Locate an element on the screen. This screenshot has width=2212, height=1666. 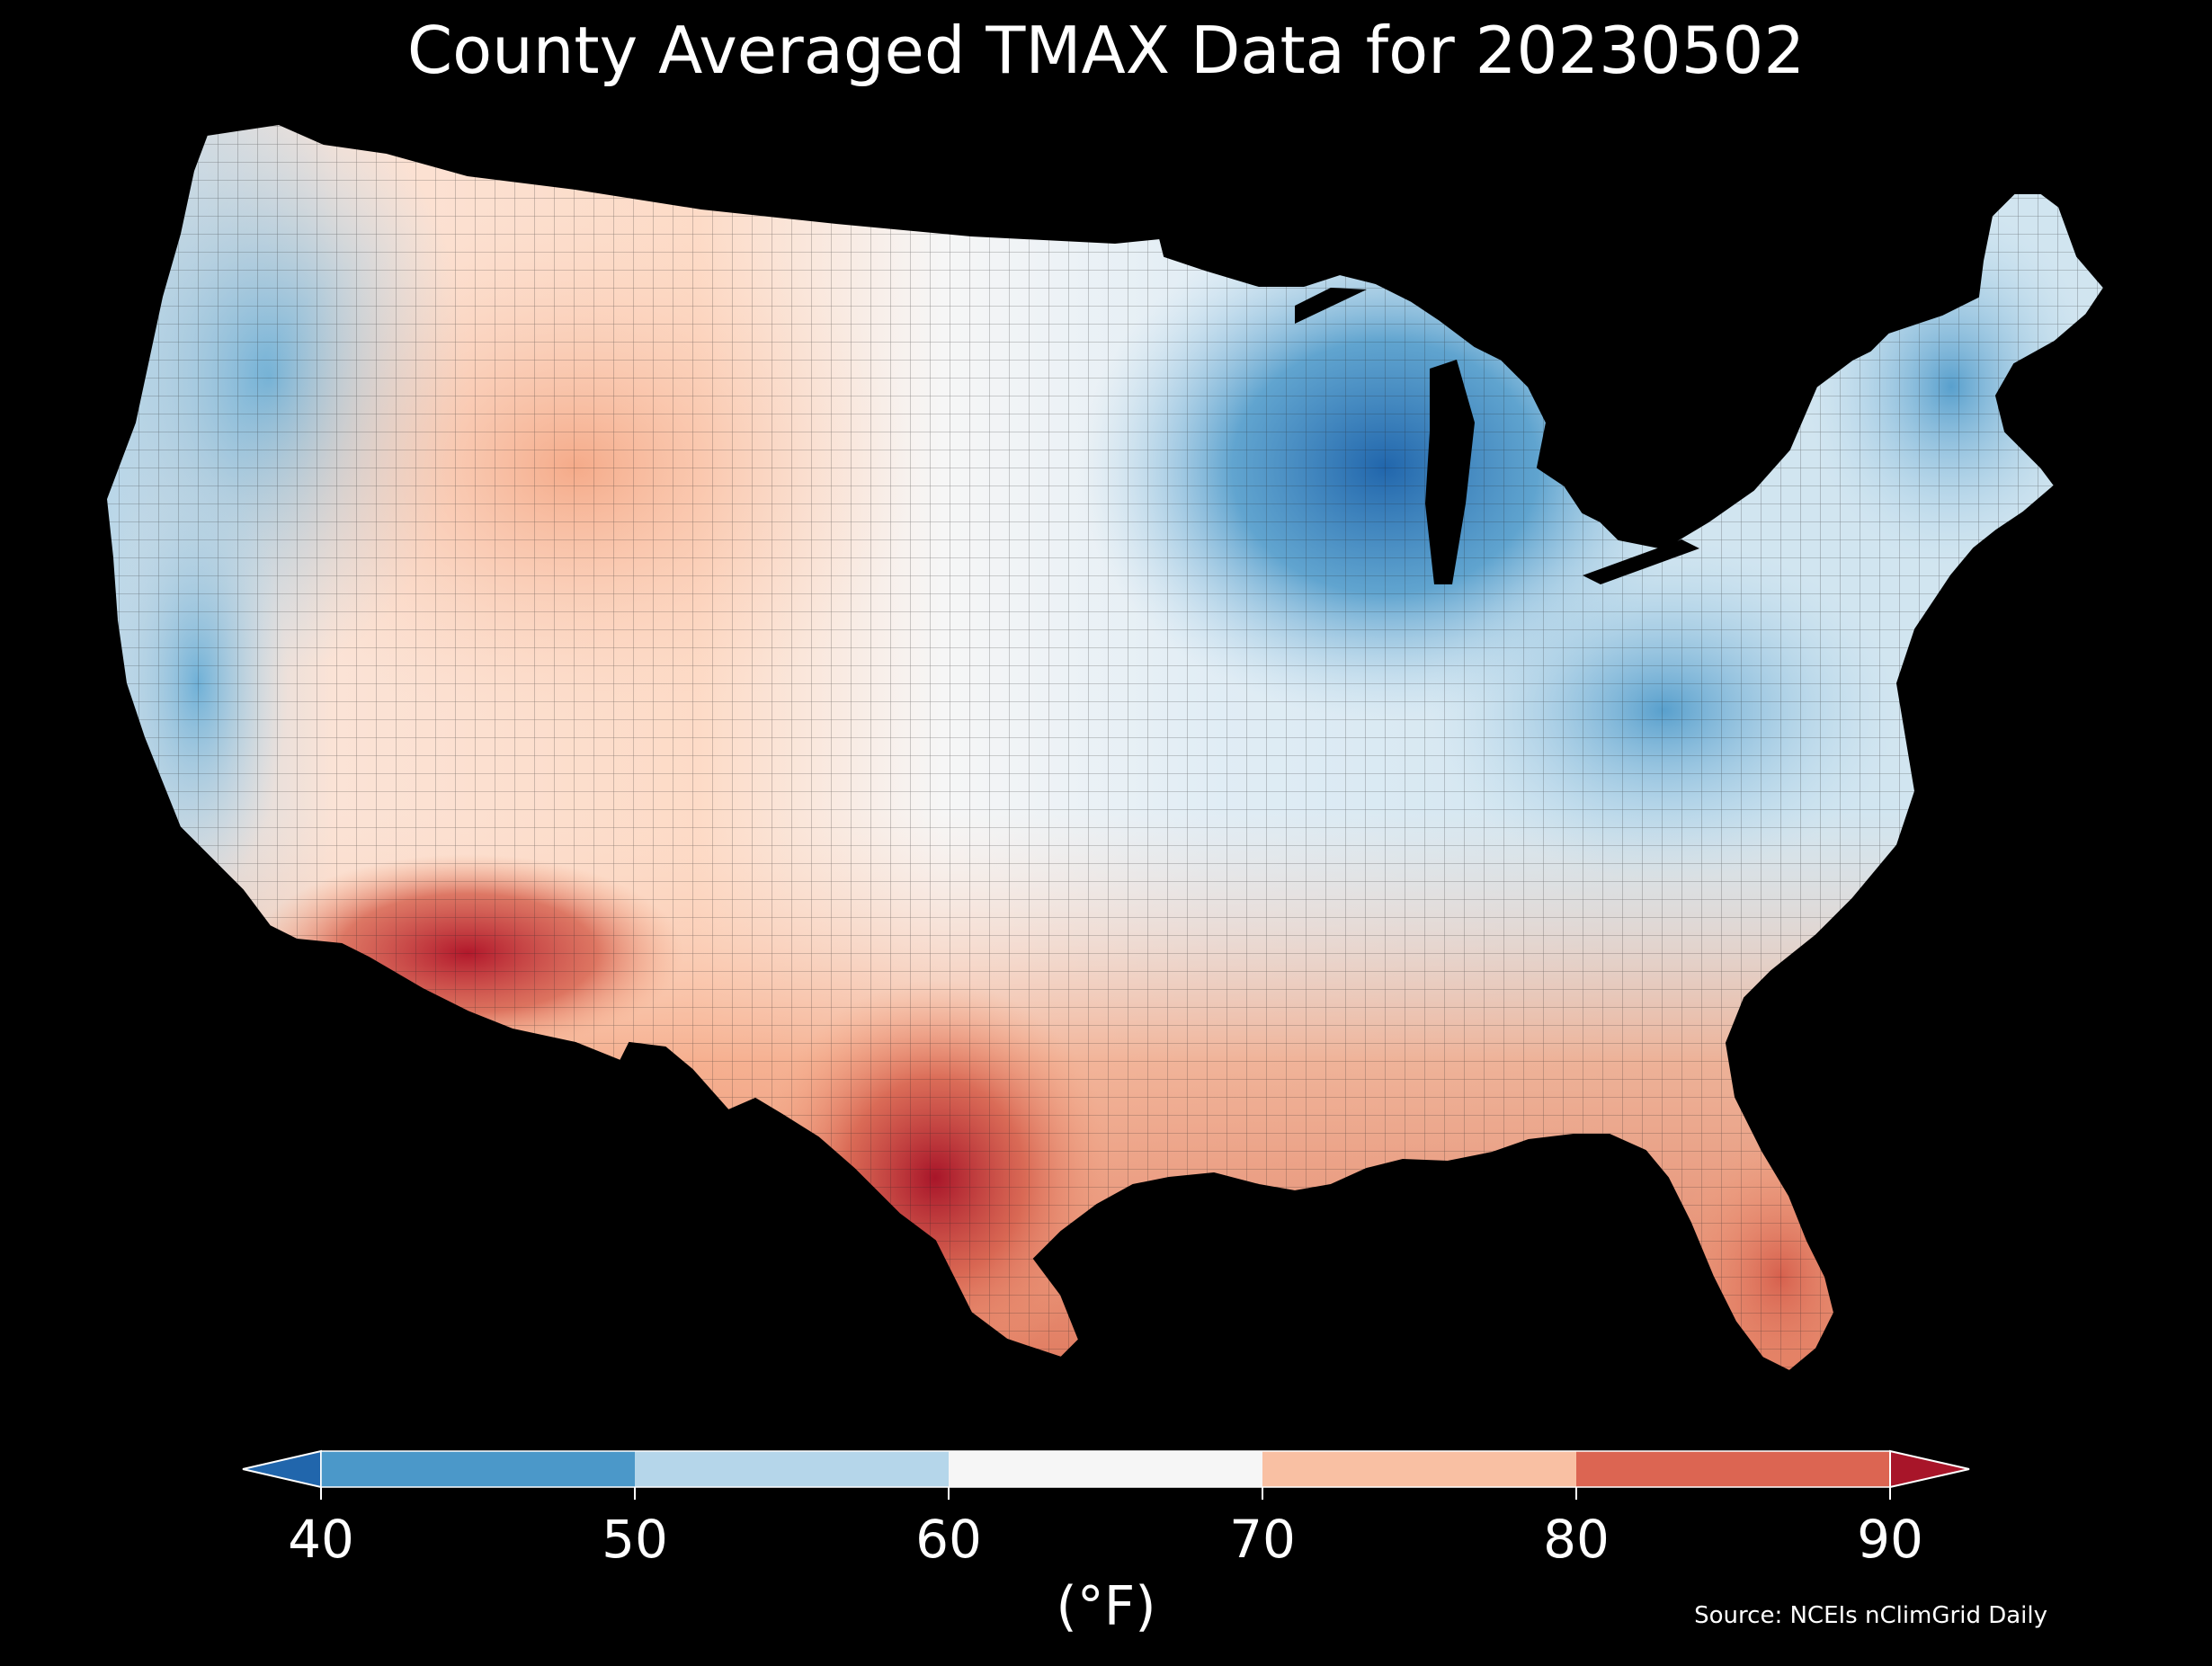
source-credit: Source: NCEIs nClimGrid Daily is located at coordinates (1870, 1615).